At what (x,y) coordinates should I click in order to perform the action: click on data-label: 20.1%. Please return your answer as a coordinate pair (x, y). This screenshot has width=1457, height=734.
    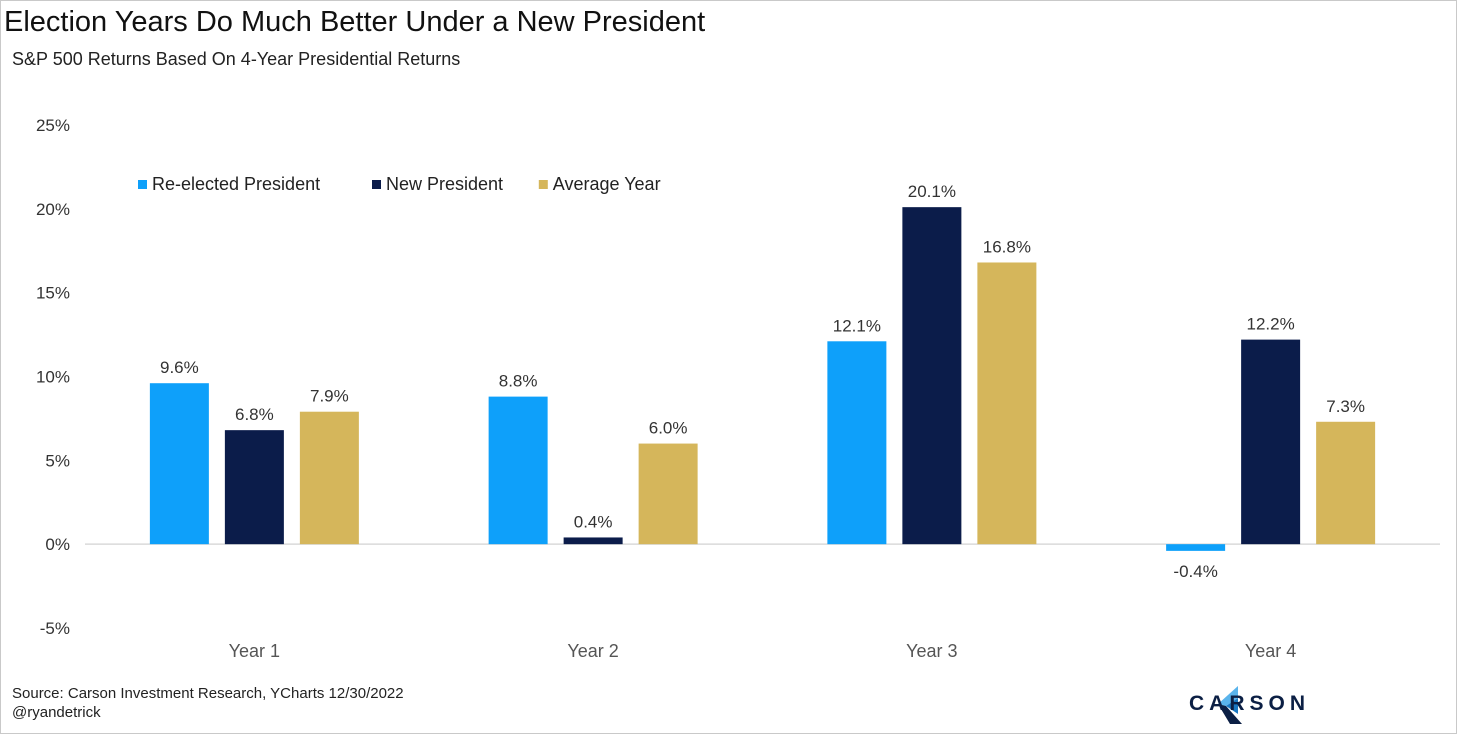
    Looking at the image, I should click on (932, 191).